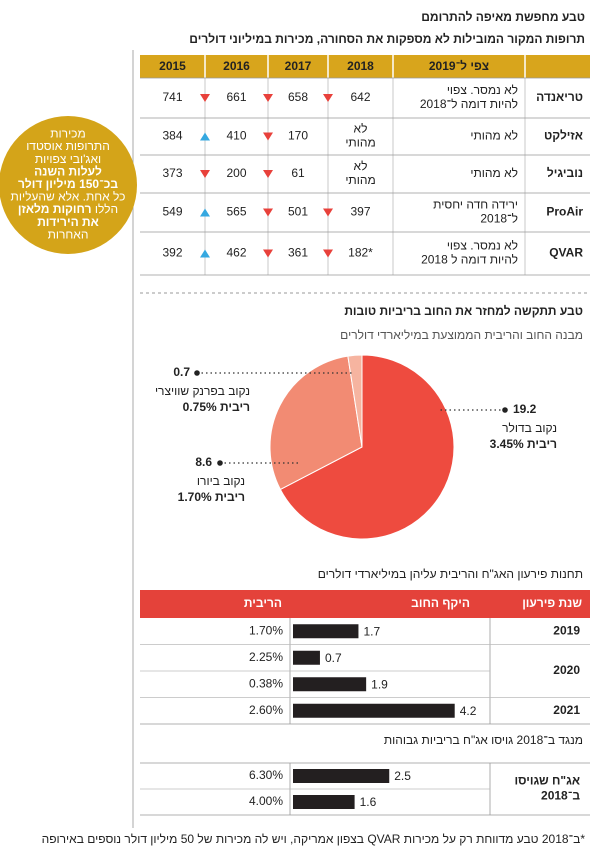 This screenshot has width=590, height=850. Describe the element at coordinates (333, 658) in the screenshot. I see `bar-value: 0.7` at that location.